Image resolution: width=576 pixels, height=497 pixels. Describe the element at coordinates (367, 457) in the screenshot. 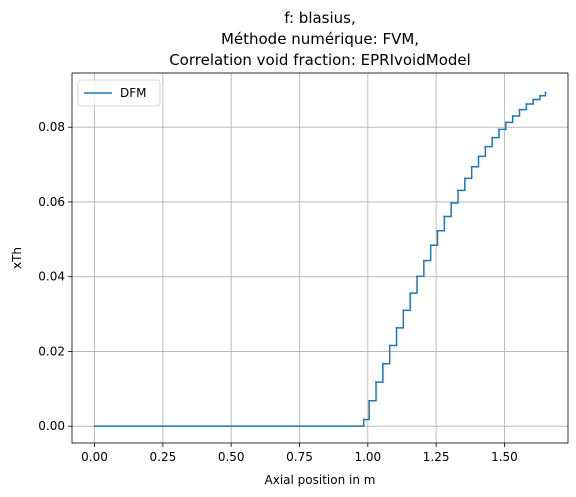

I see `x-tick-label: 1.00` at that location.